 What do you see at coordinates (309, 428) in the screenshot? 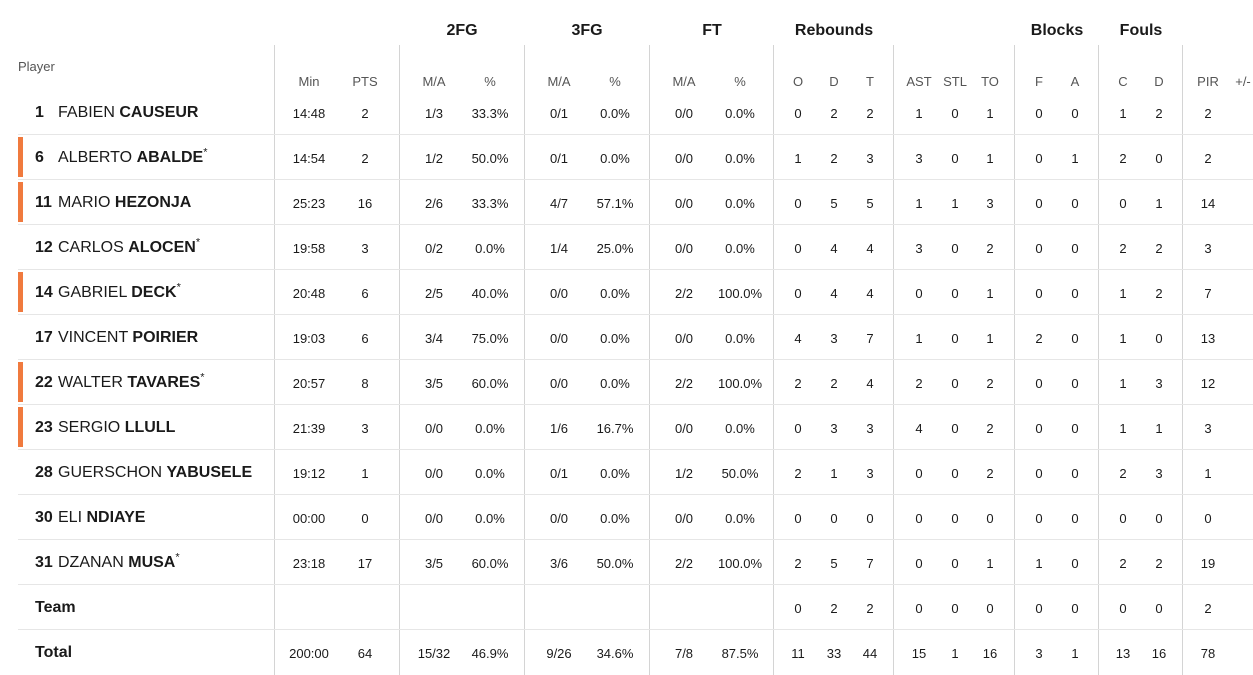
I see `stat-min: 21:39` at bounding box center [309, 428].